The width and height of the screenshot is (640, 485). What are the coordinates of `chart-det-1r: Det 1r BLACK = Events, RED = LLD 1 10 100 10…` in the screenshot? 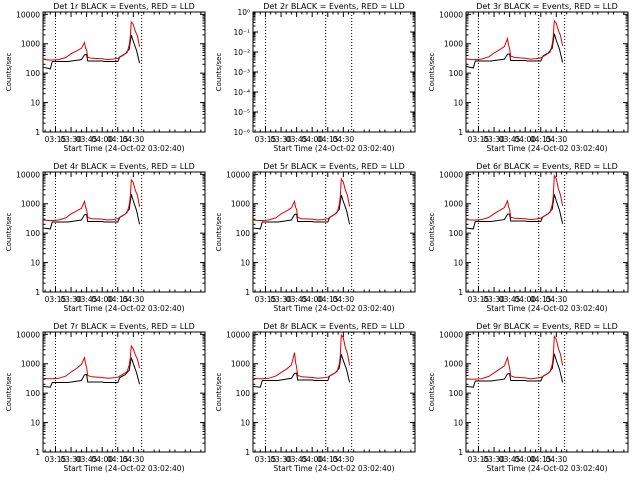 It's located at (105, 77).